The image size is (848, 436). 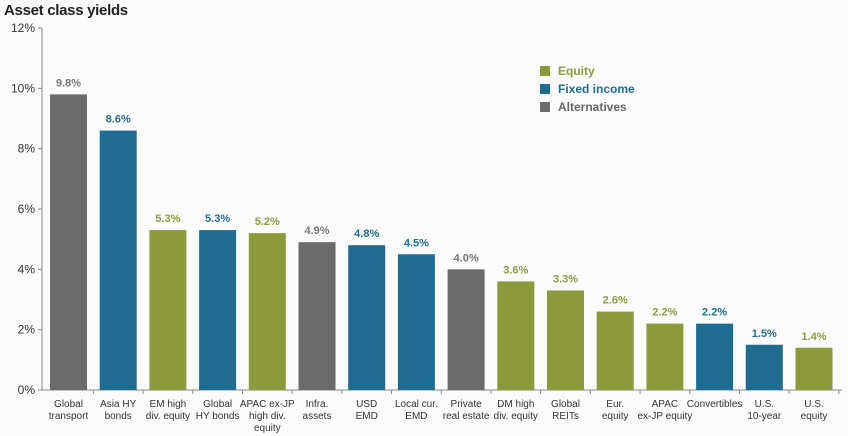 I want to click on legend-item: Alternatives, so click(x=587, y=107).